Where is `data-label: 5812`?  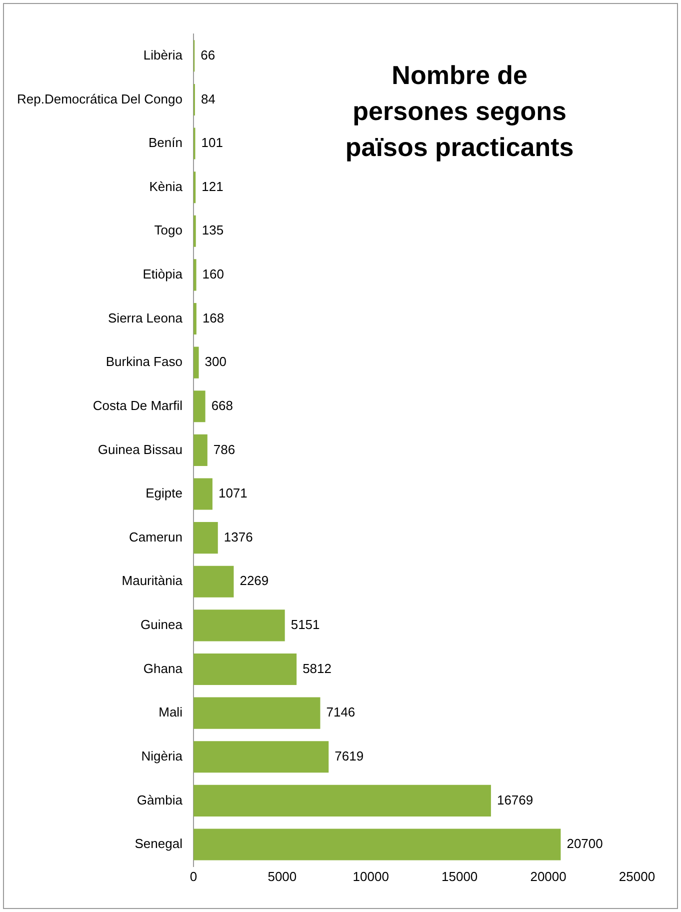
data-label: 5812 is located at coordinates (317, 668).